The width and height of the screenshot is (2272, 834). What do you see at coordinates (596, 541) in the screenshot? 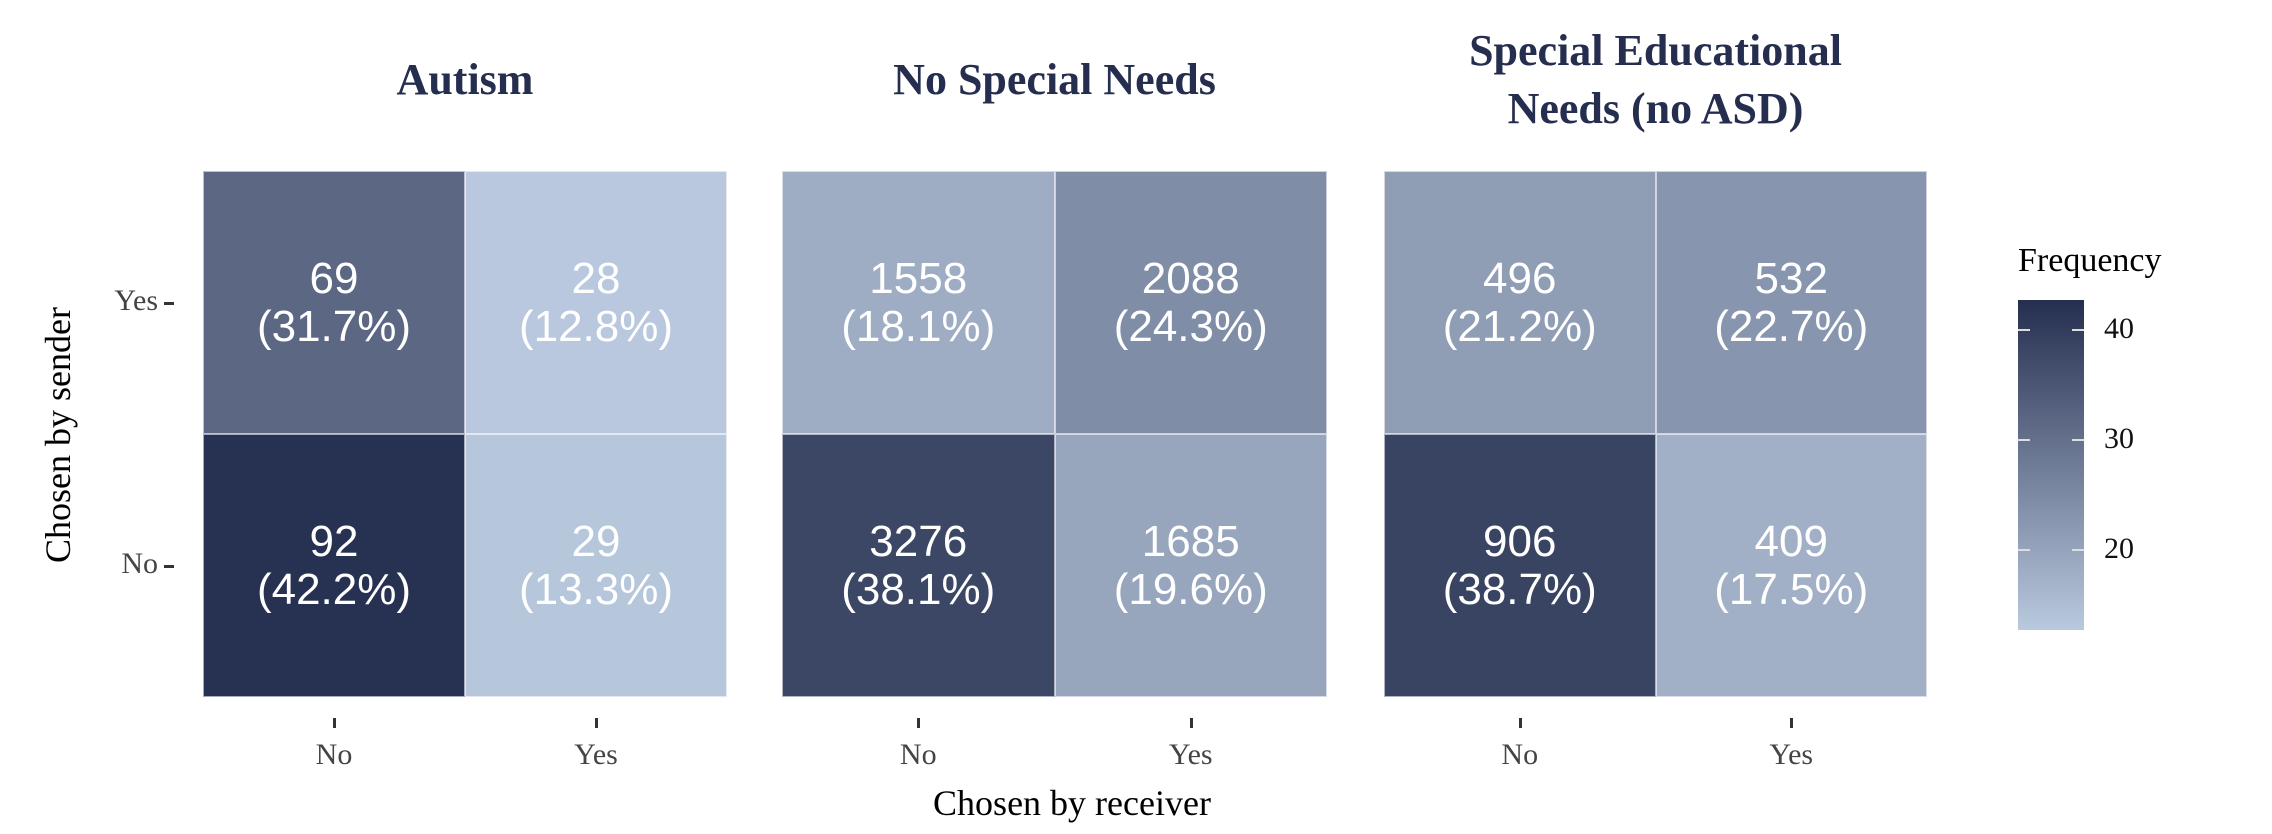
I see `cell-count: 29` at bounding box center [596, 541].